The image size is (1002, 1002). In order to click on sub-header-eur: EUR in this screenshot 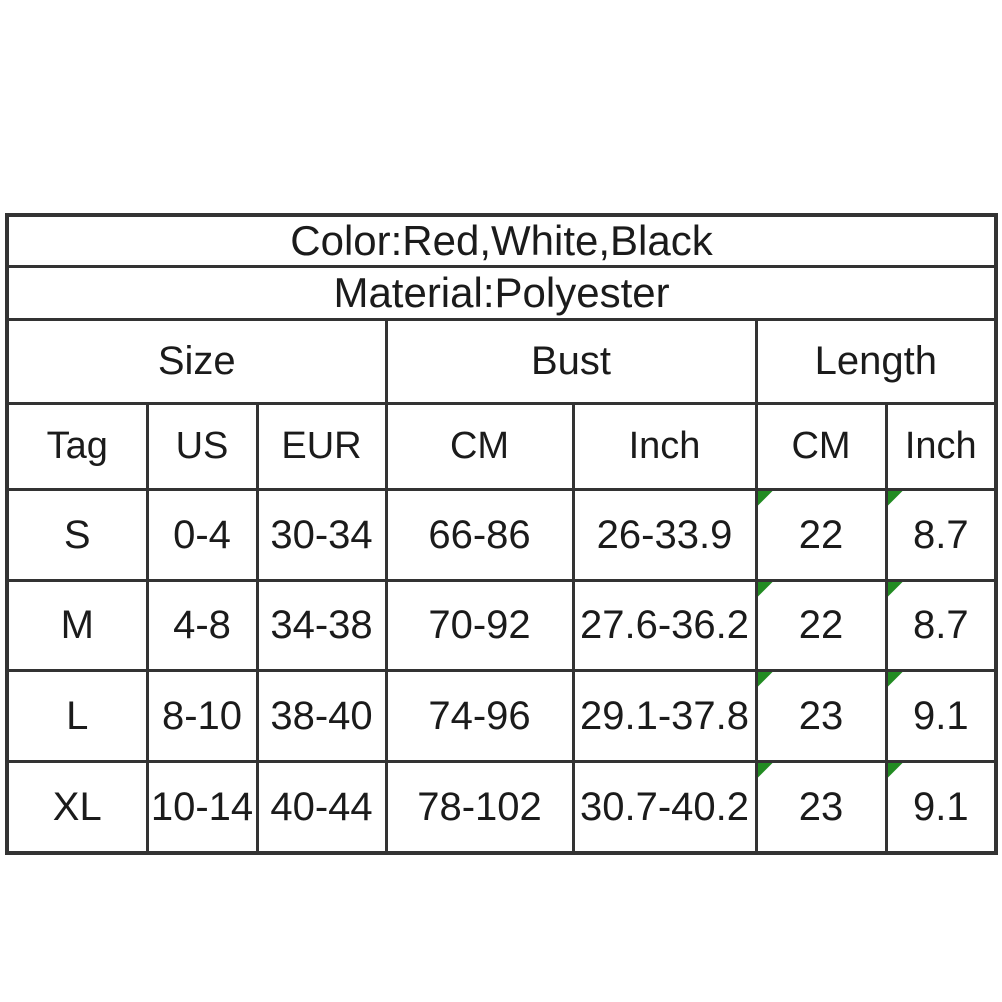, I will do `click(321, 446)`.